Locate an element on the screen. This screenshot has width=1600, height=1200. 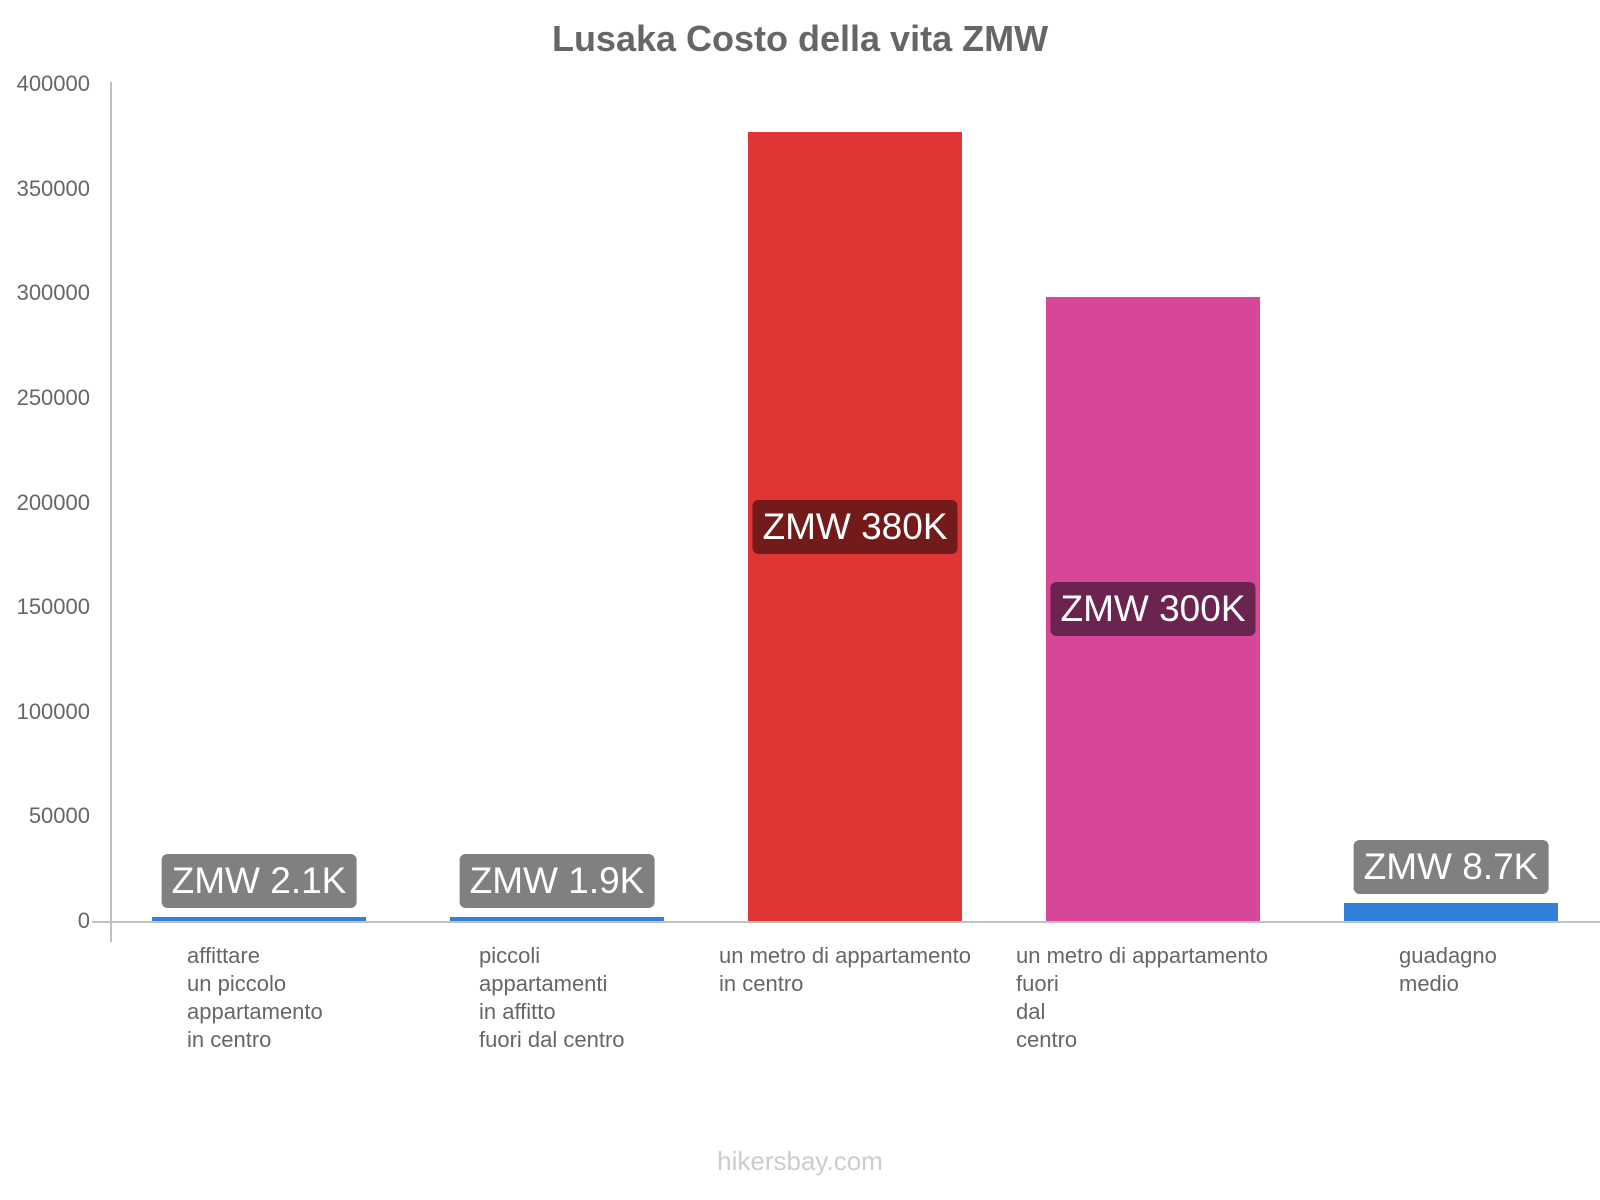
y-tick-label: 0 is located at coordinates (83, 920).